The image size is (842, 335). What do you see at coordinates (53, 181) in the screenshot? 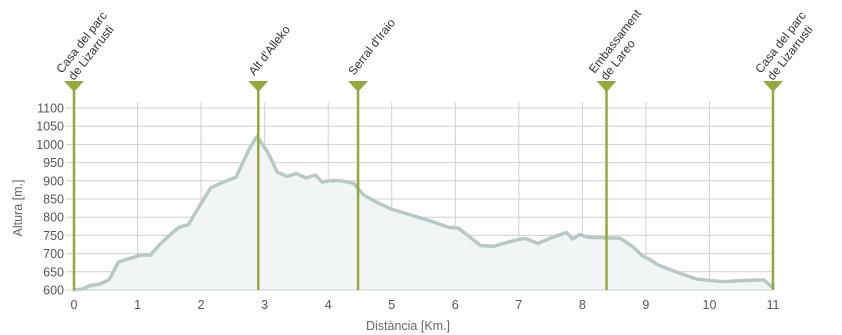
I see `y-tick-label-900: 900` at bounding box center [53, 181].